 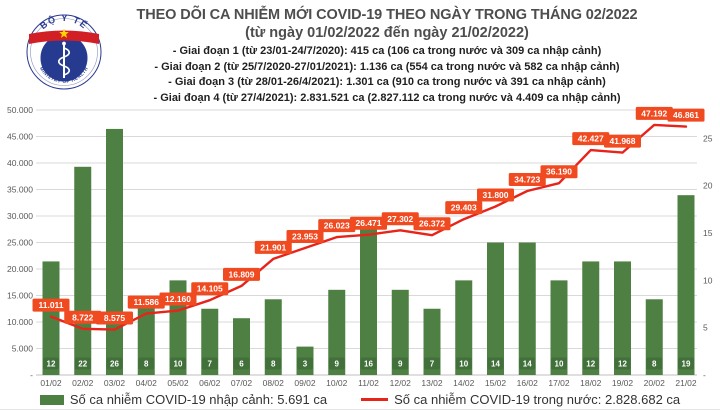 I want to click on x-axis-label: 02/02, so click(x=83, y=383).